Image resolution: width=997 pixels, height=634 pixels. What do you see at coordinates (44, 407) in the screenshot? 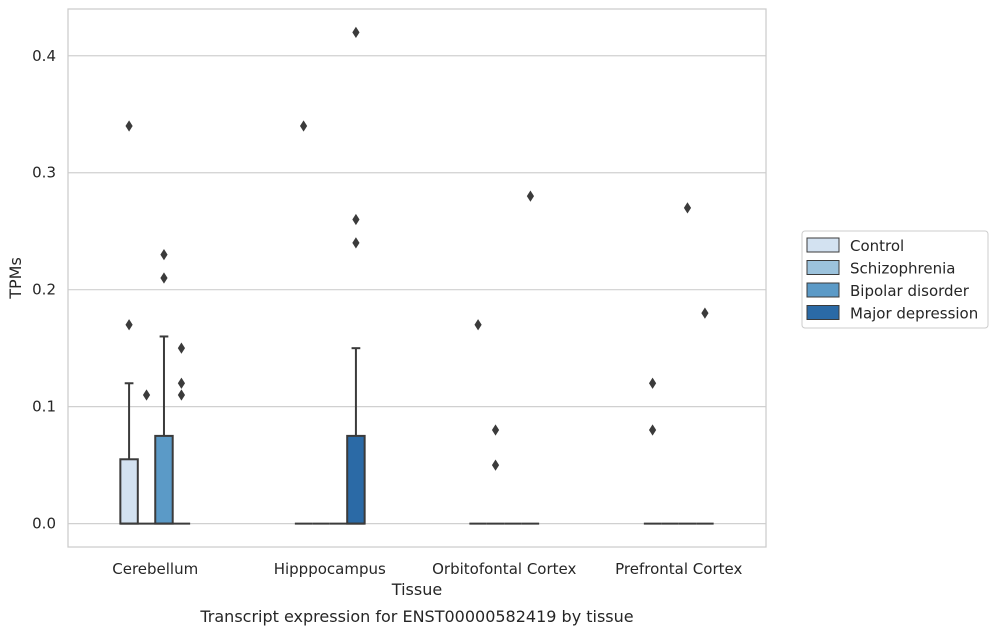
I see `y-tick-label: 0.1` at bounding box center [44, 407].